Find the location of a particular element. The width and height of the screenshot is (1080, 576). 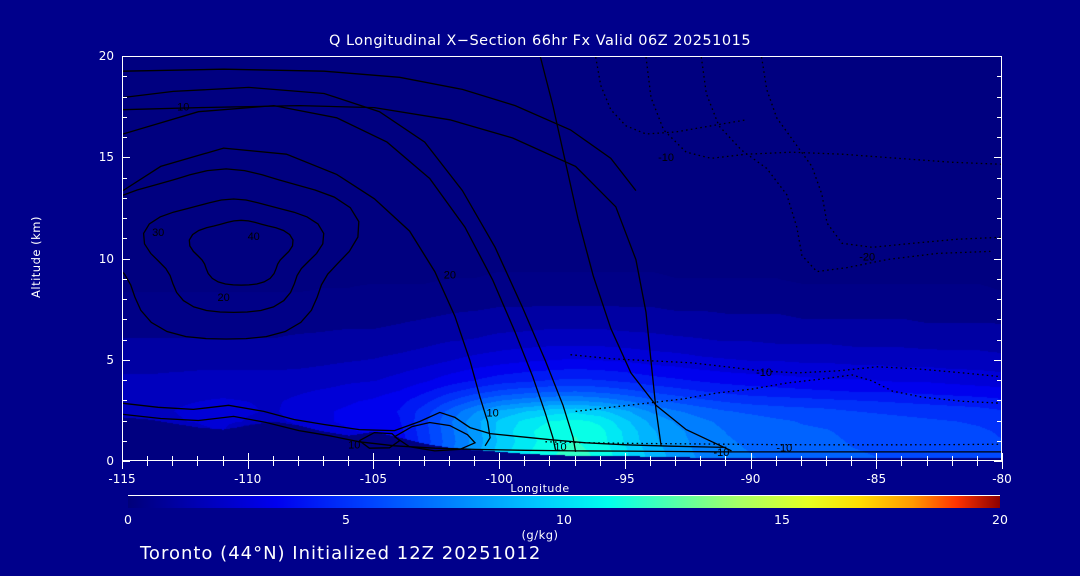

x-tick-label: -110 is located at coordinates (248, 479).